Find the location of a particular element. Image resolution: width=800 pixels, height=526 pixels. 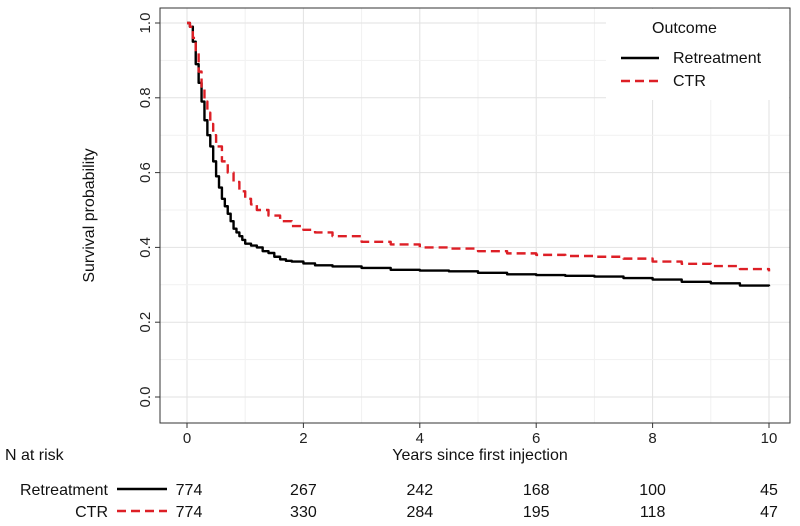

risk-value: 47 is located at coordinates (769, 512).